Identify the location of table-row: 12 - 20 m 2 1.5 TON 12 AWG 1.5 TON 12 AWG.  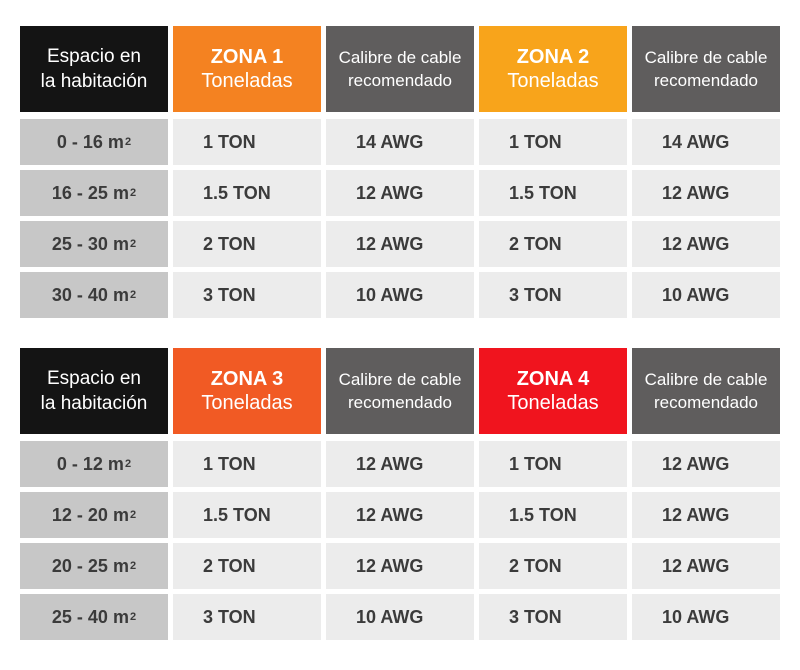
(400, 515).